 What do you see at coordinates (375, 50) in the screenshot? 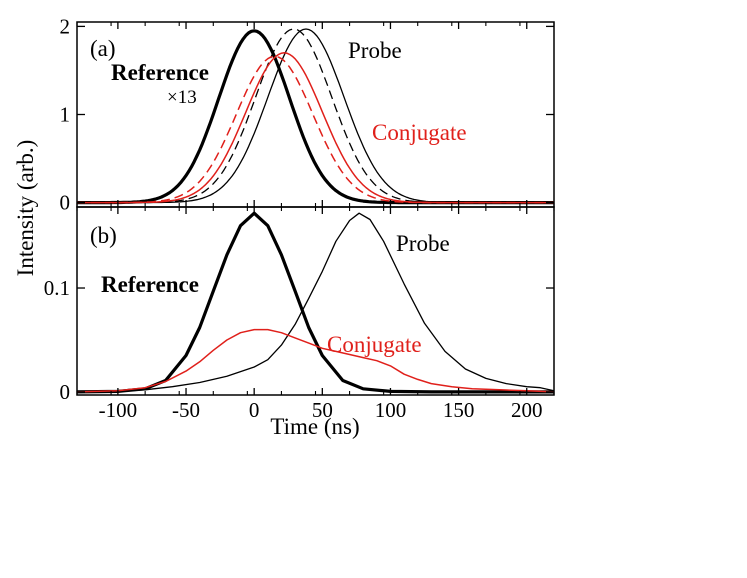
I see `panel-a-probe-label: Probe` at bounding box center [375, 50].